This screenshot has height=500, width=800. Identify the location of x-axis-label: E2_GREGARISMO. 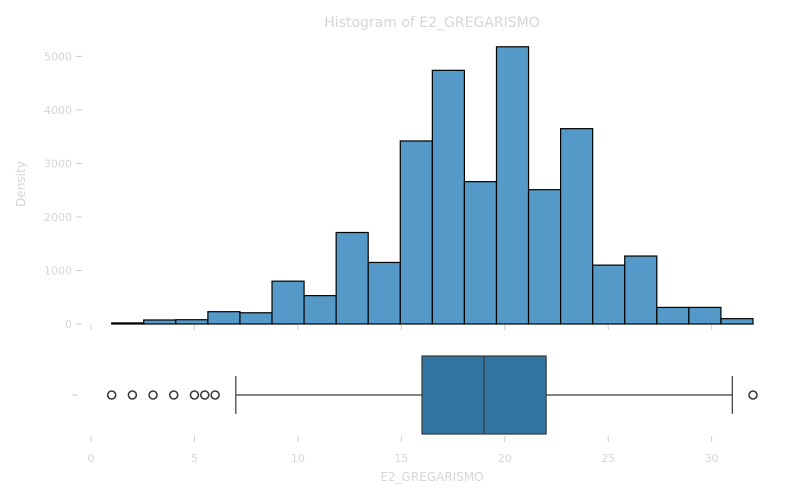
(431, 477).